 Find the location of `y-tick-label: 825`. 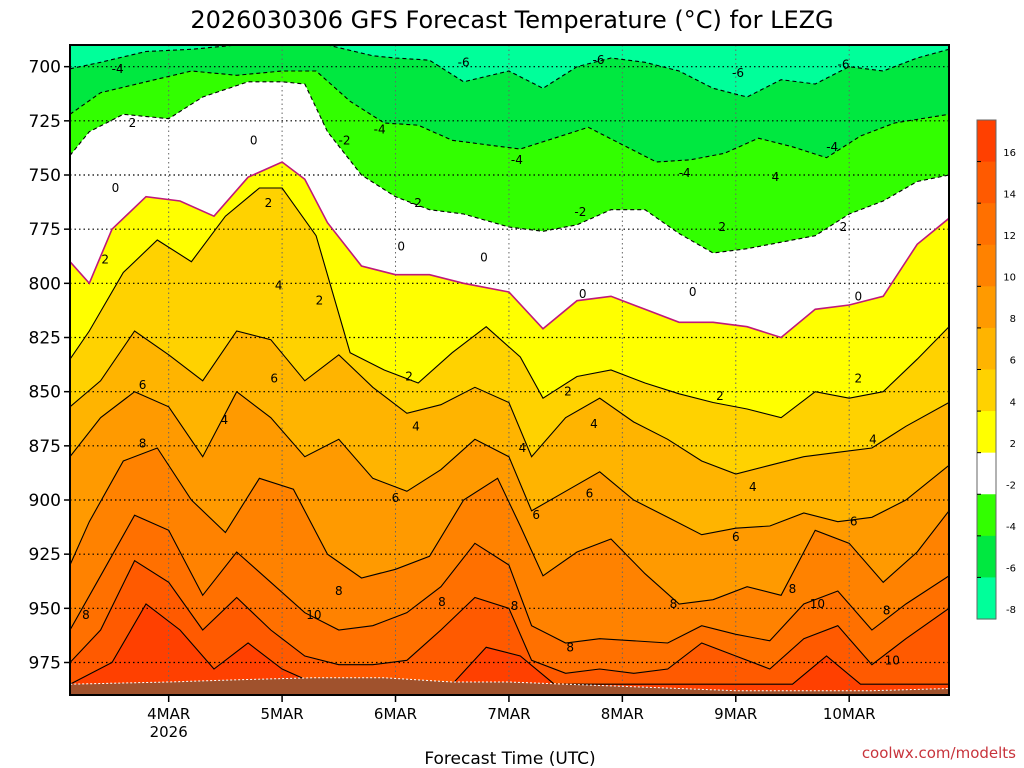

y-tick-label: 825 is located at coordinates (45, 339).